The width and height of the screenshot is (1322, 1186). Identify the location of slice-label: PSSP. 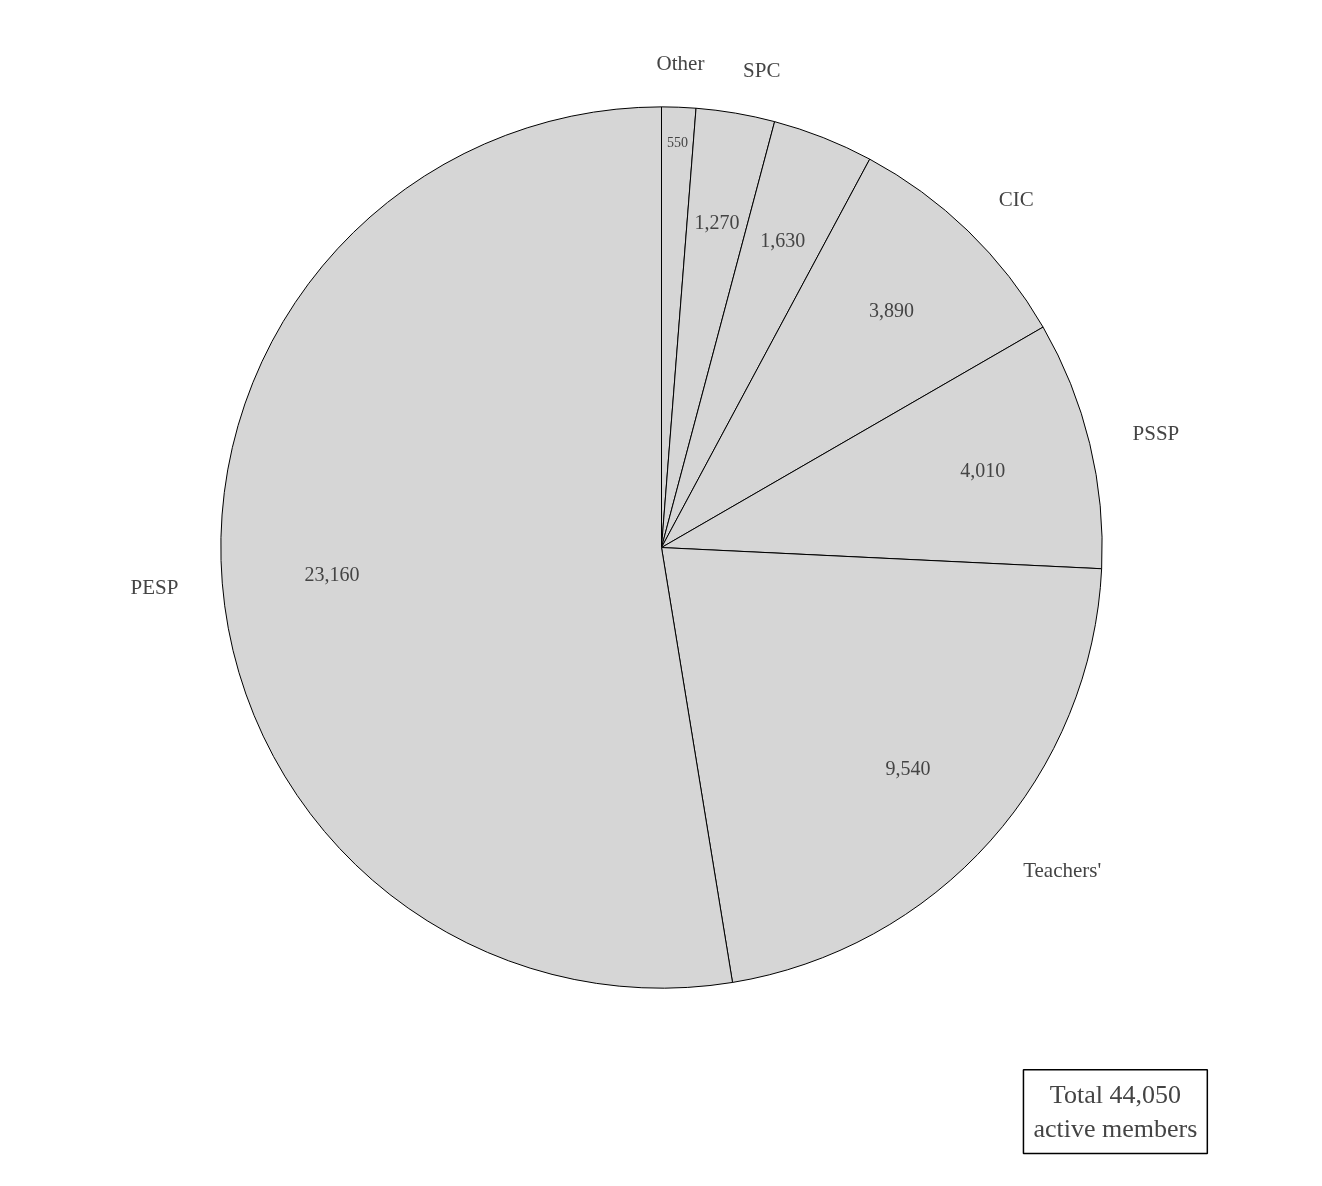
(1156, 433).